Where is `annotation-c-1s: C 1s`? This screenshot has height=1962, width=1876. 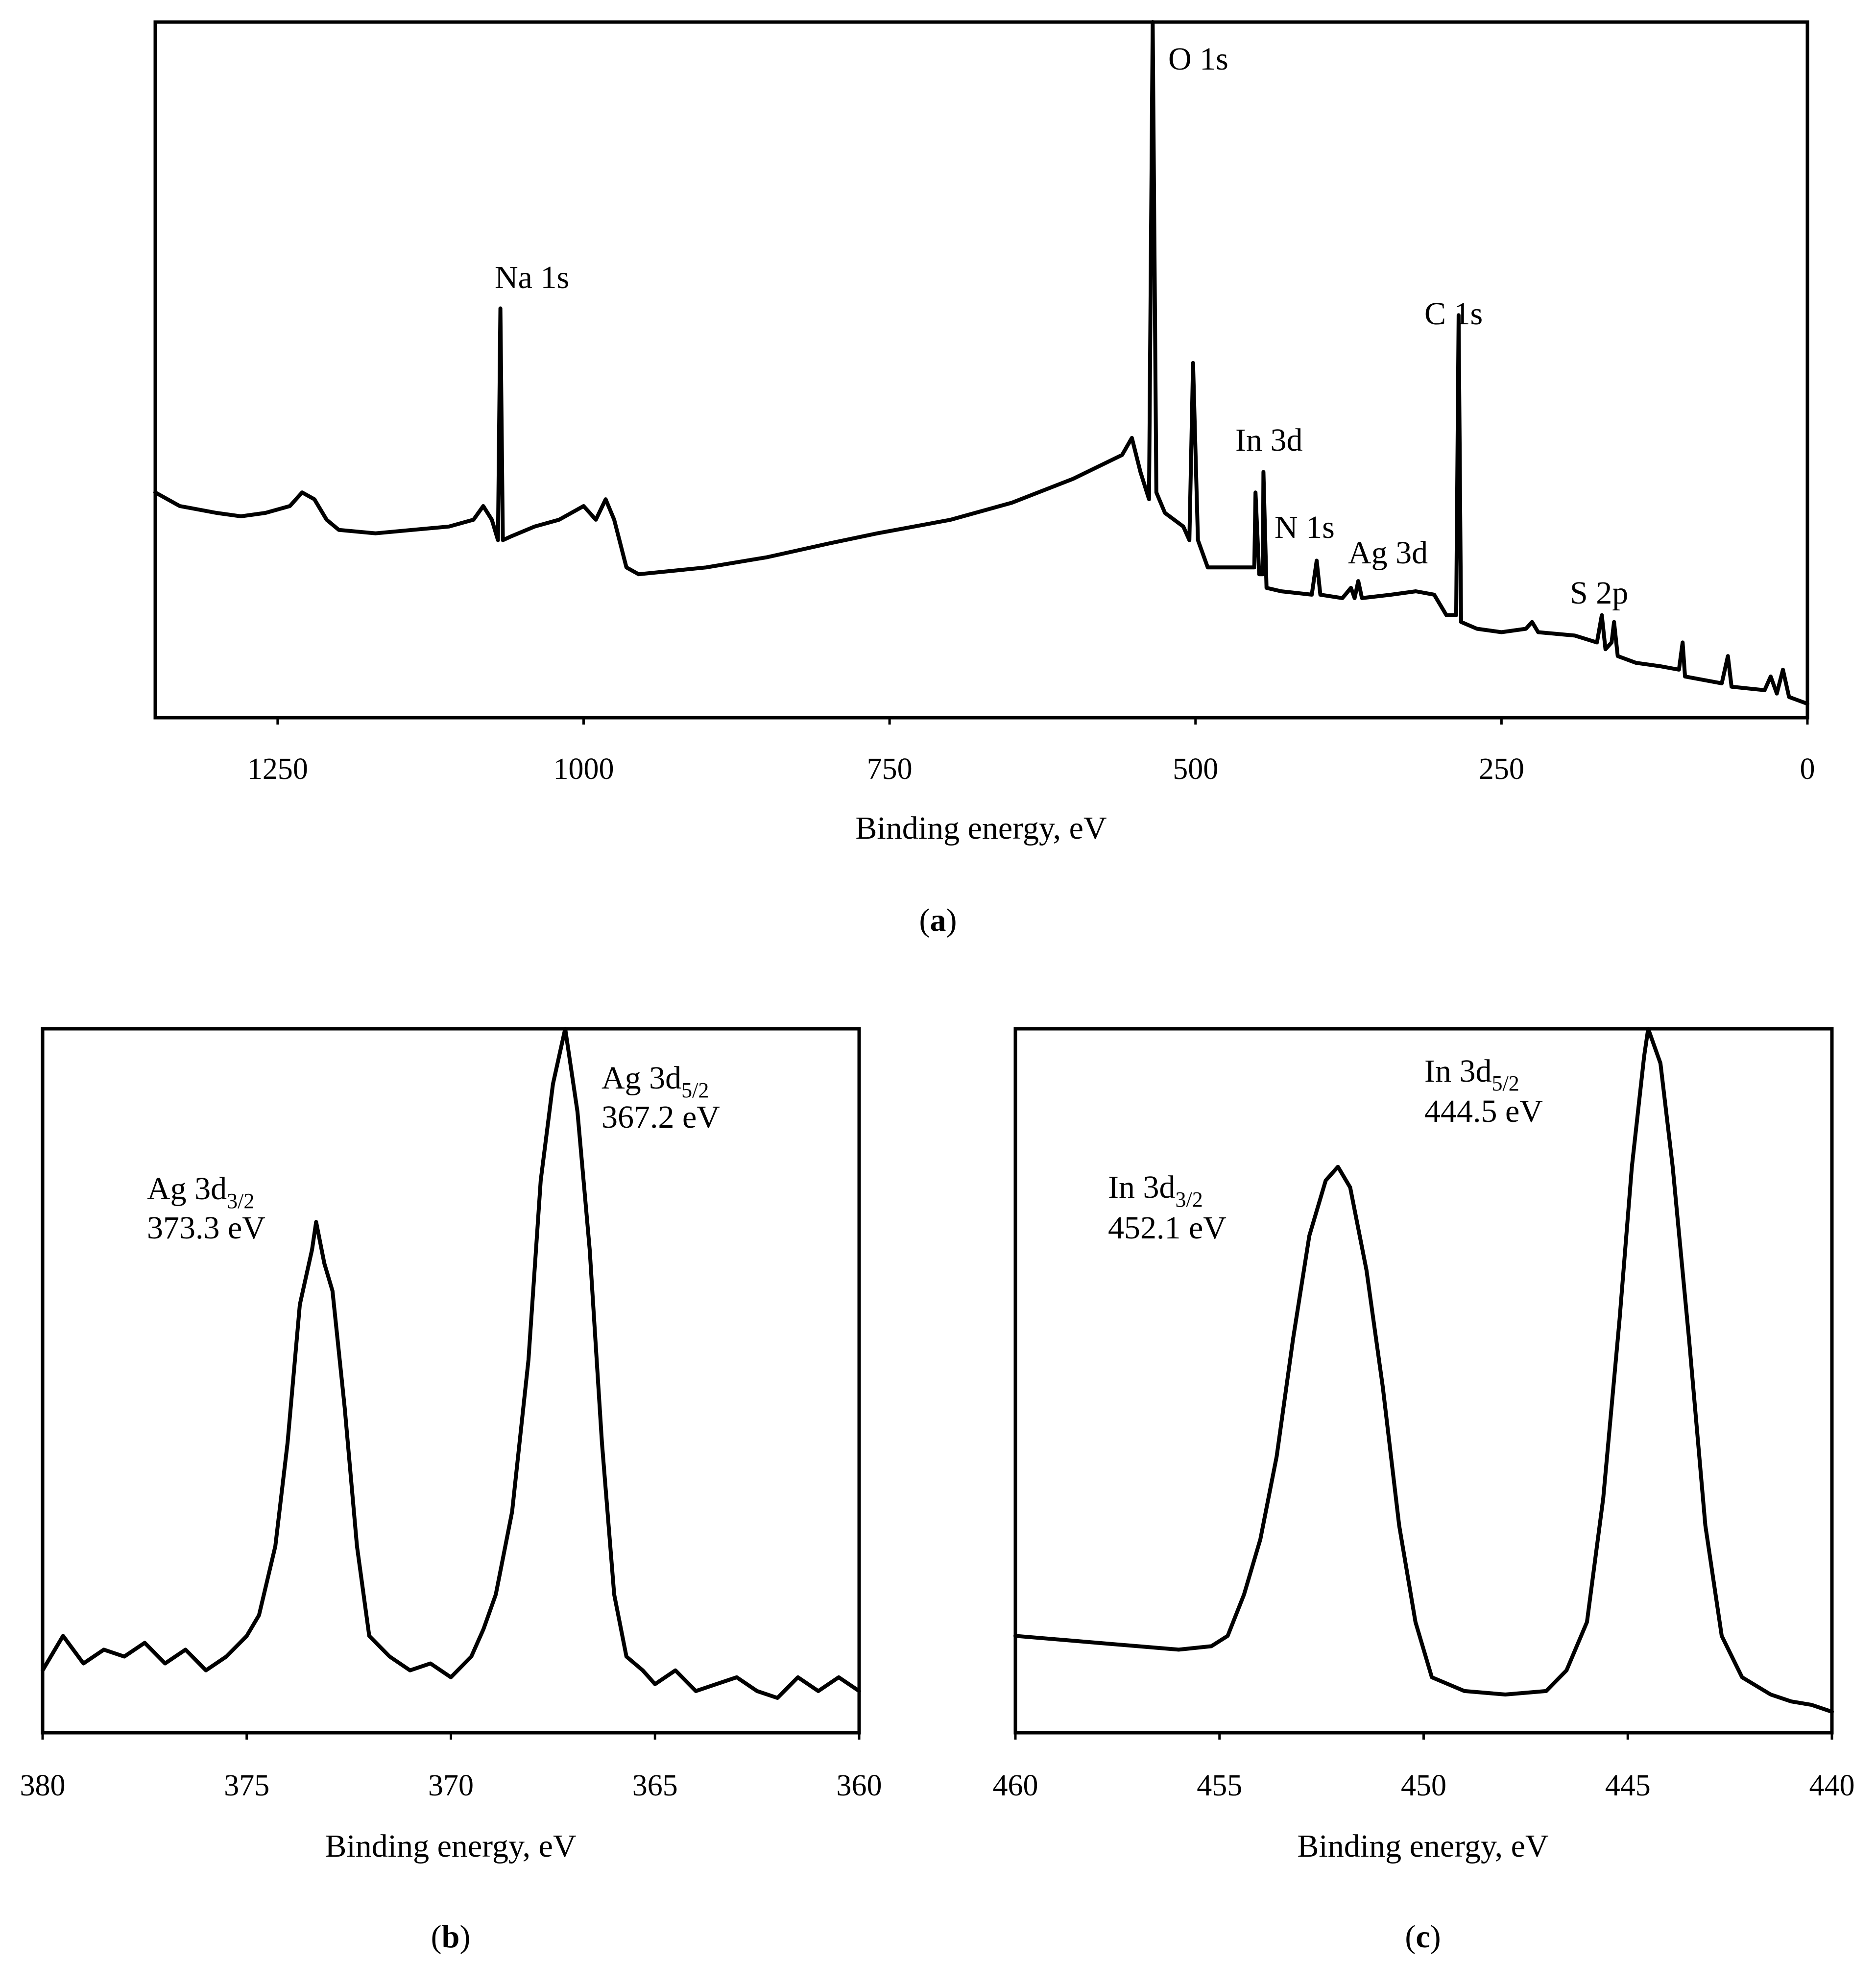 annotation-c-1s: C 1s is located at coordinates (1454, 314).